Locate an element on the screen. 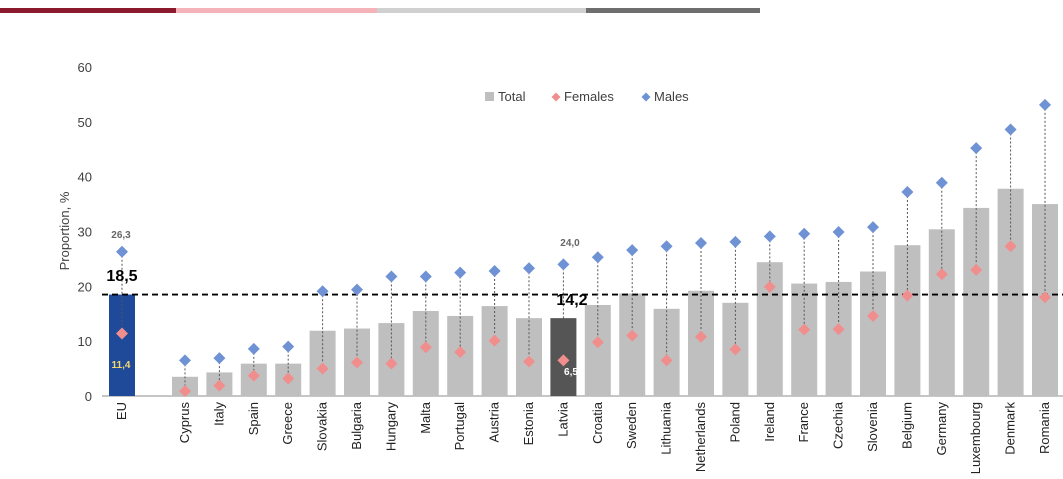 The image size is (1063, 479). category-label: Poland is located at coordinates (734, 422).